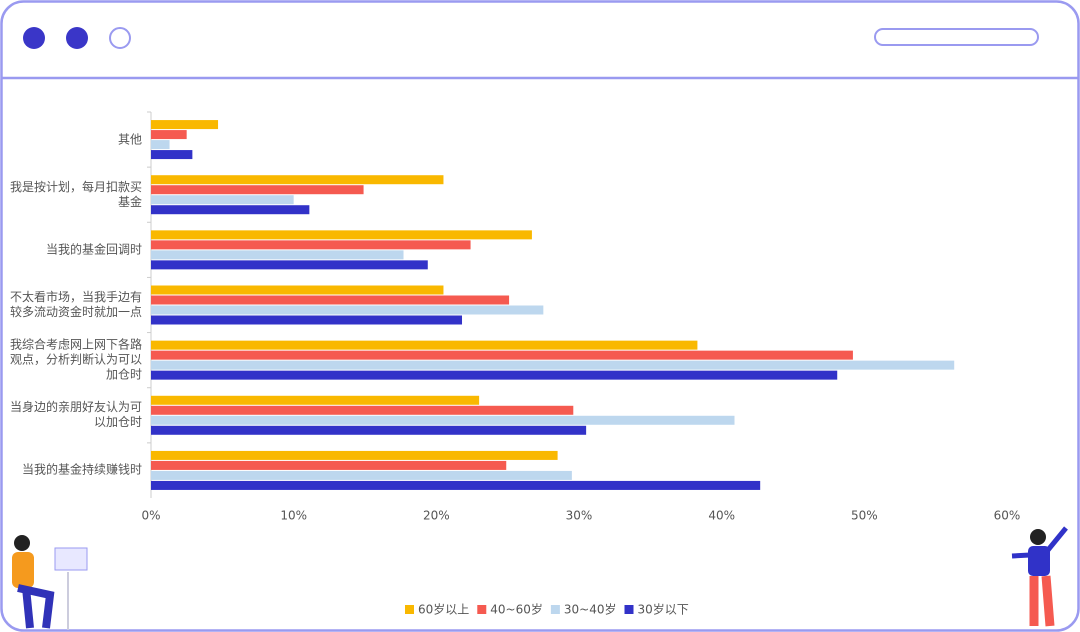  What do you see at coordinates (50, 582) in the screenshot?
I see `illustration-left` at bounding box center [50, 582].